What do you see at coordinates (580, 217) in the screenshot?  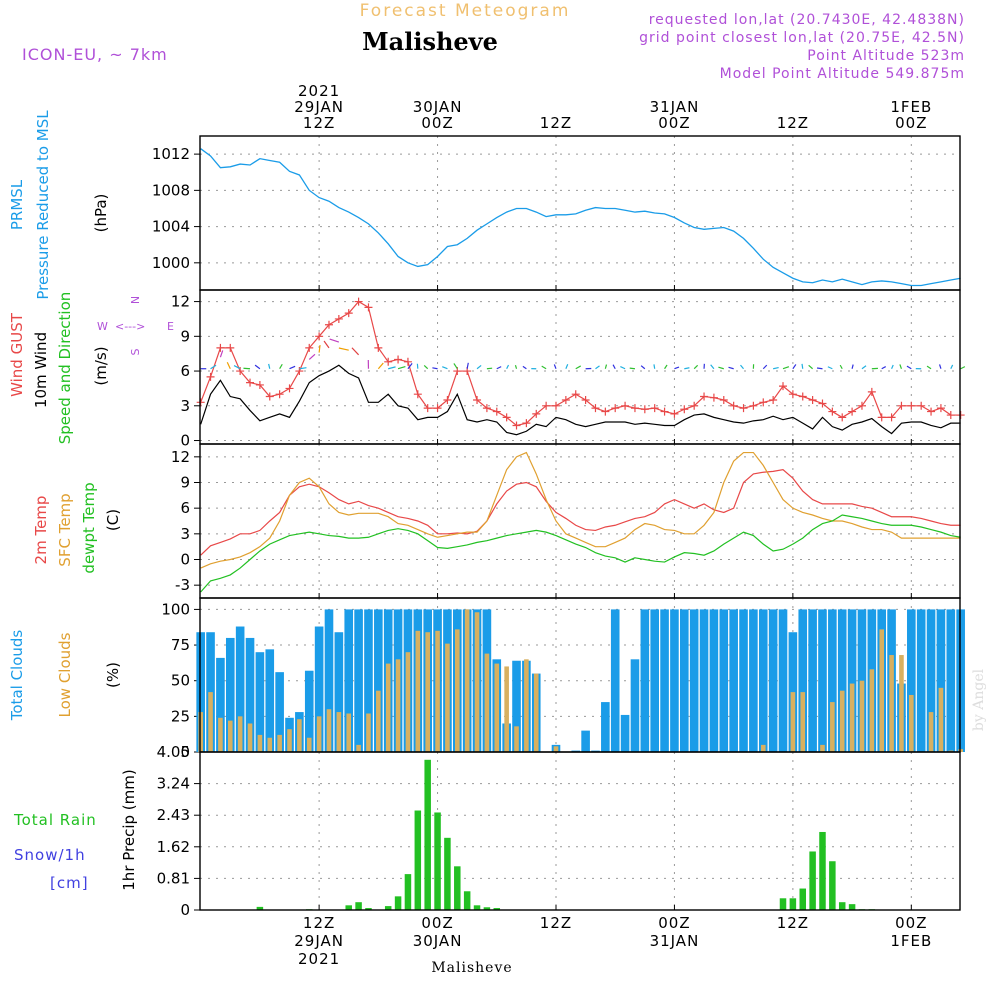 I see `pressure-line` at bounding box center [580, 217].